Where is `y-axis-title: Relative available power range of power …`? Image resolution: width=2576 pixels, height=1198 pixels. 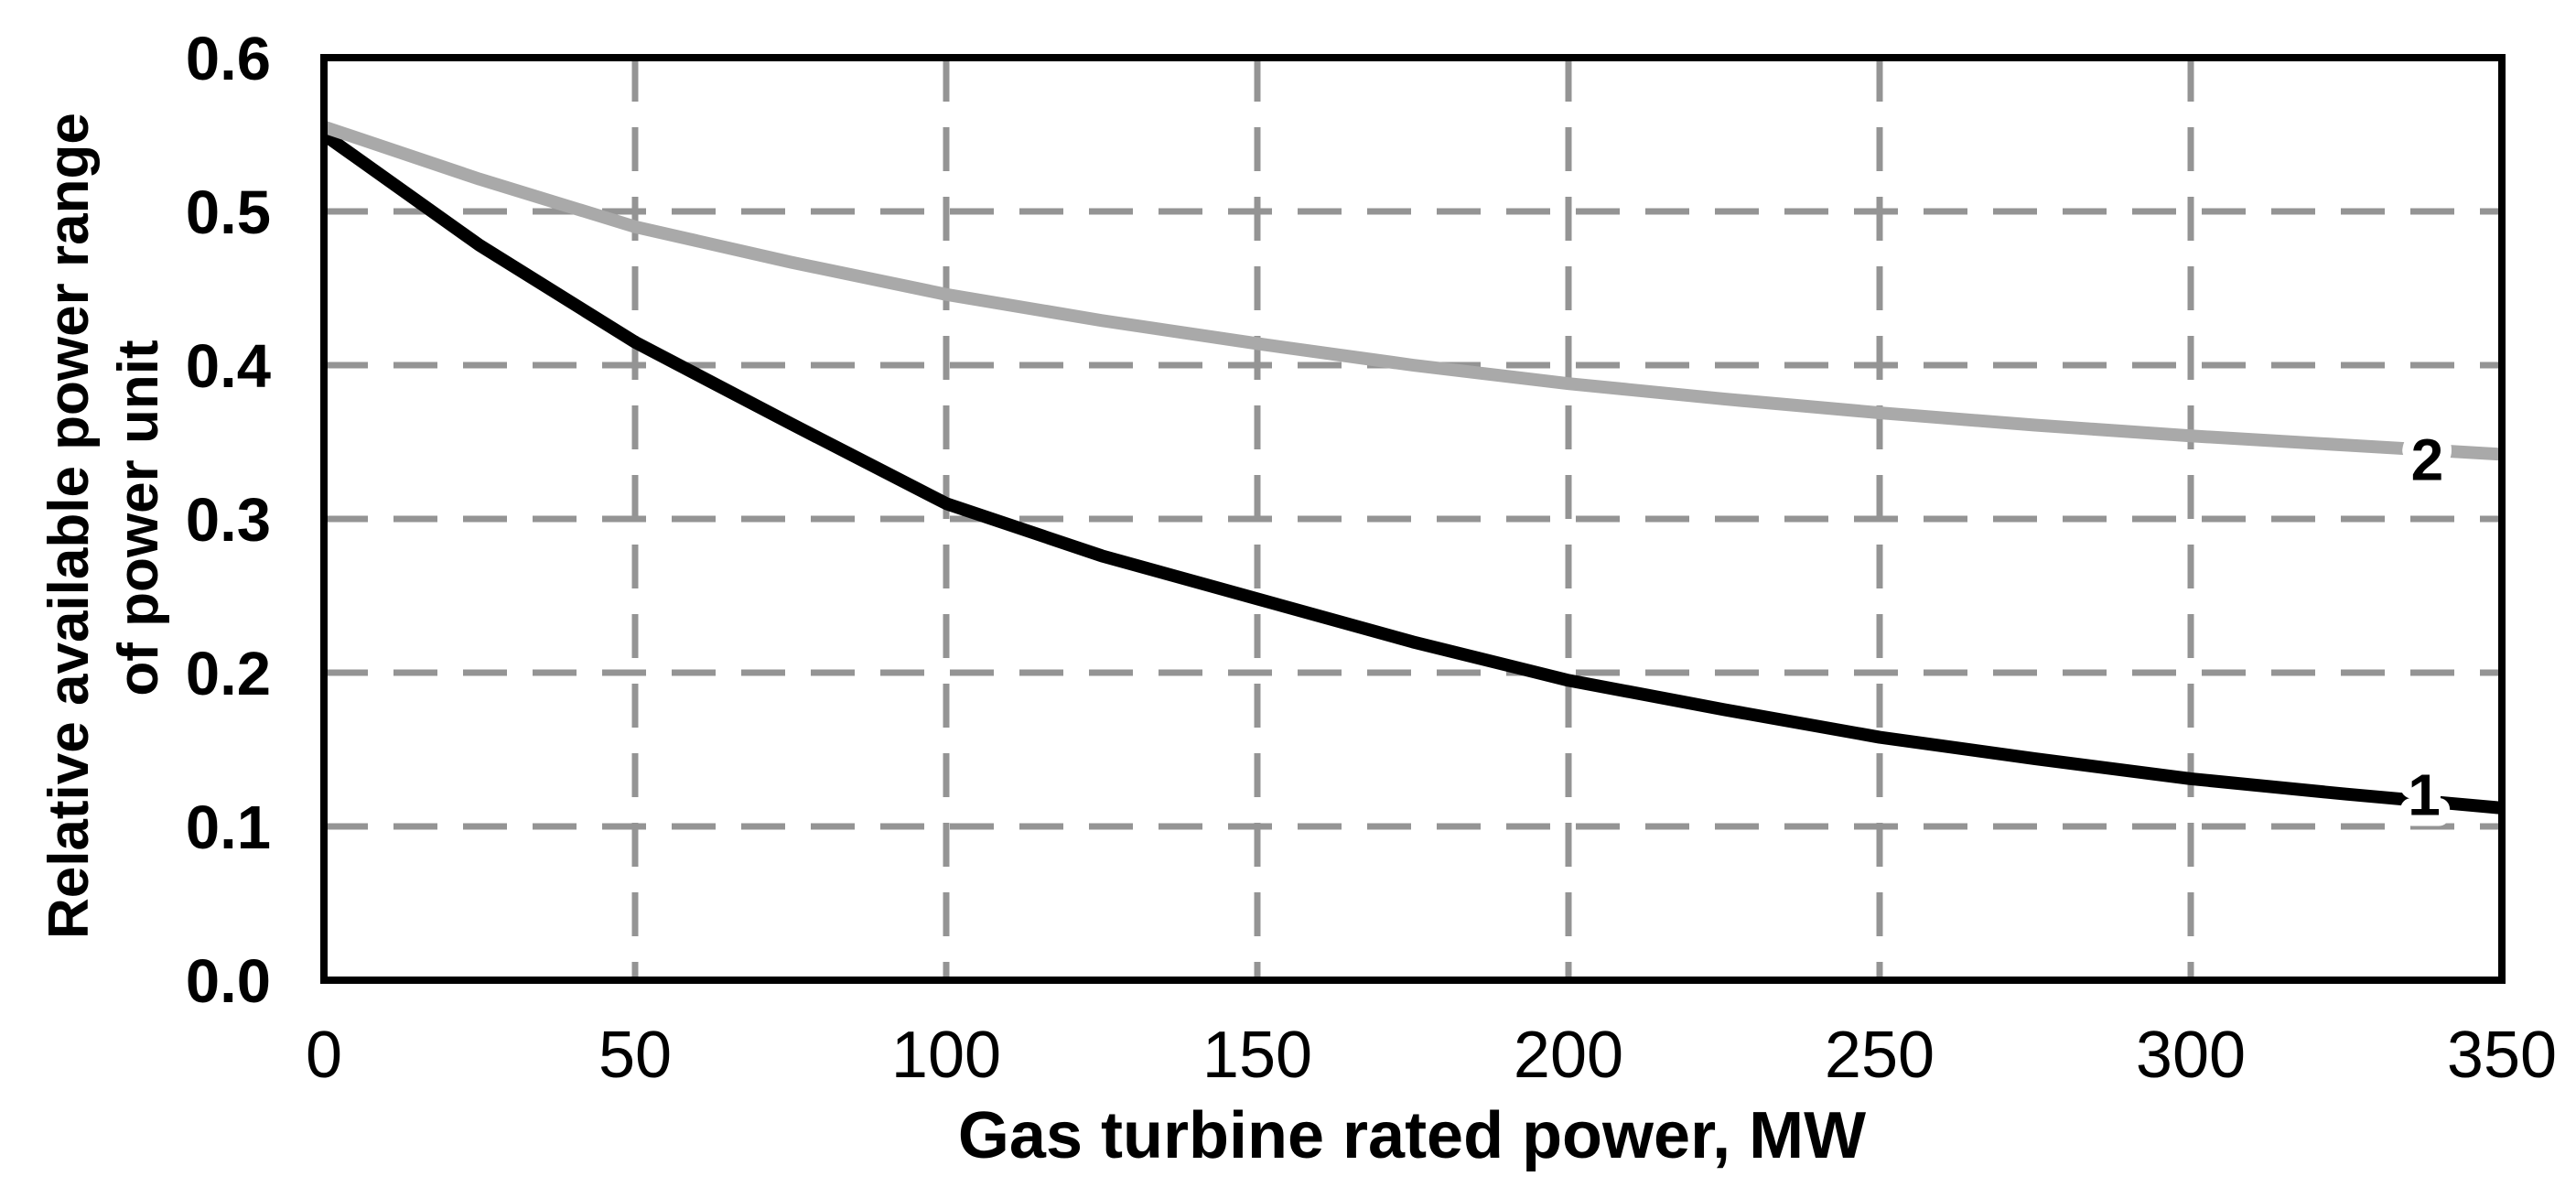 y-axis-title: Relative available power range of power … is located at coordinates (104, 518).